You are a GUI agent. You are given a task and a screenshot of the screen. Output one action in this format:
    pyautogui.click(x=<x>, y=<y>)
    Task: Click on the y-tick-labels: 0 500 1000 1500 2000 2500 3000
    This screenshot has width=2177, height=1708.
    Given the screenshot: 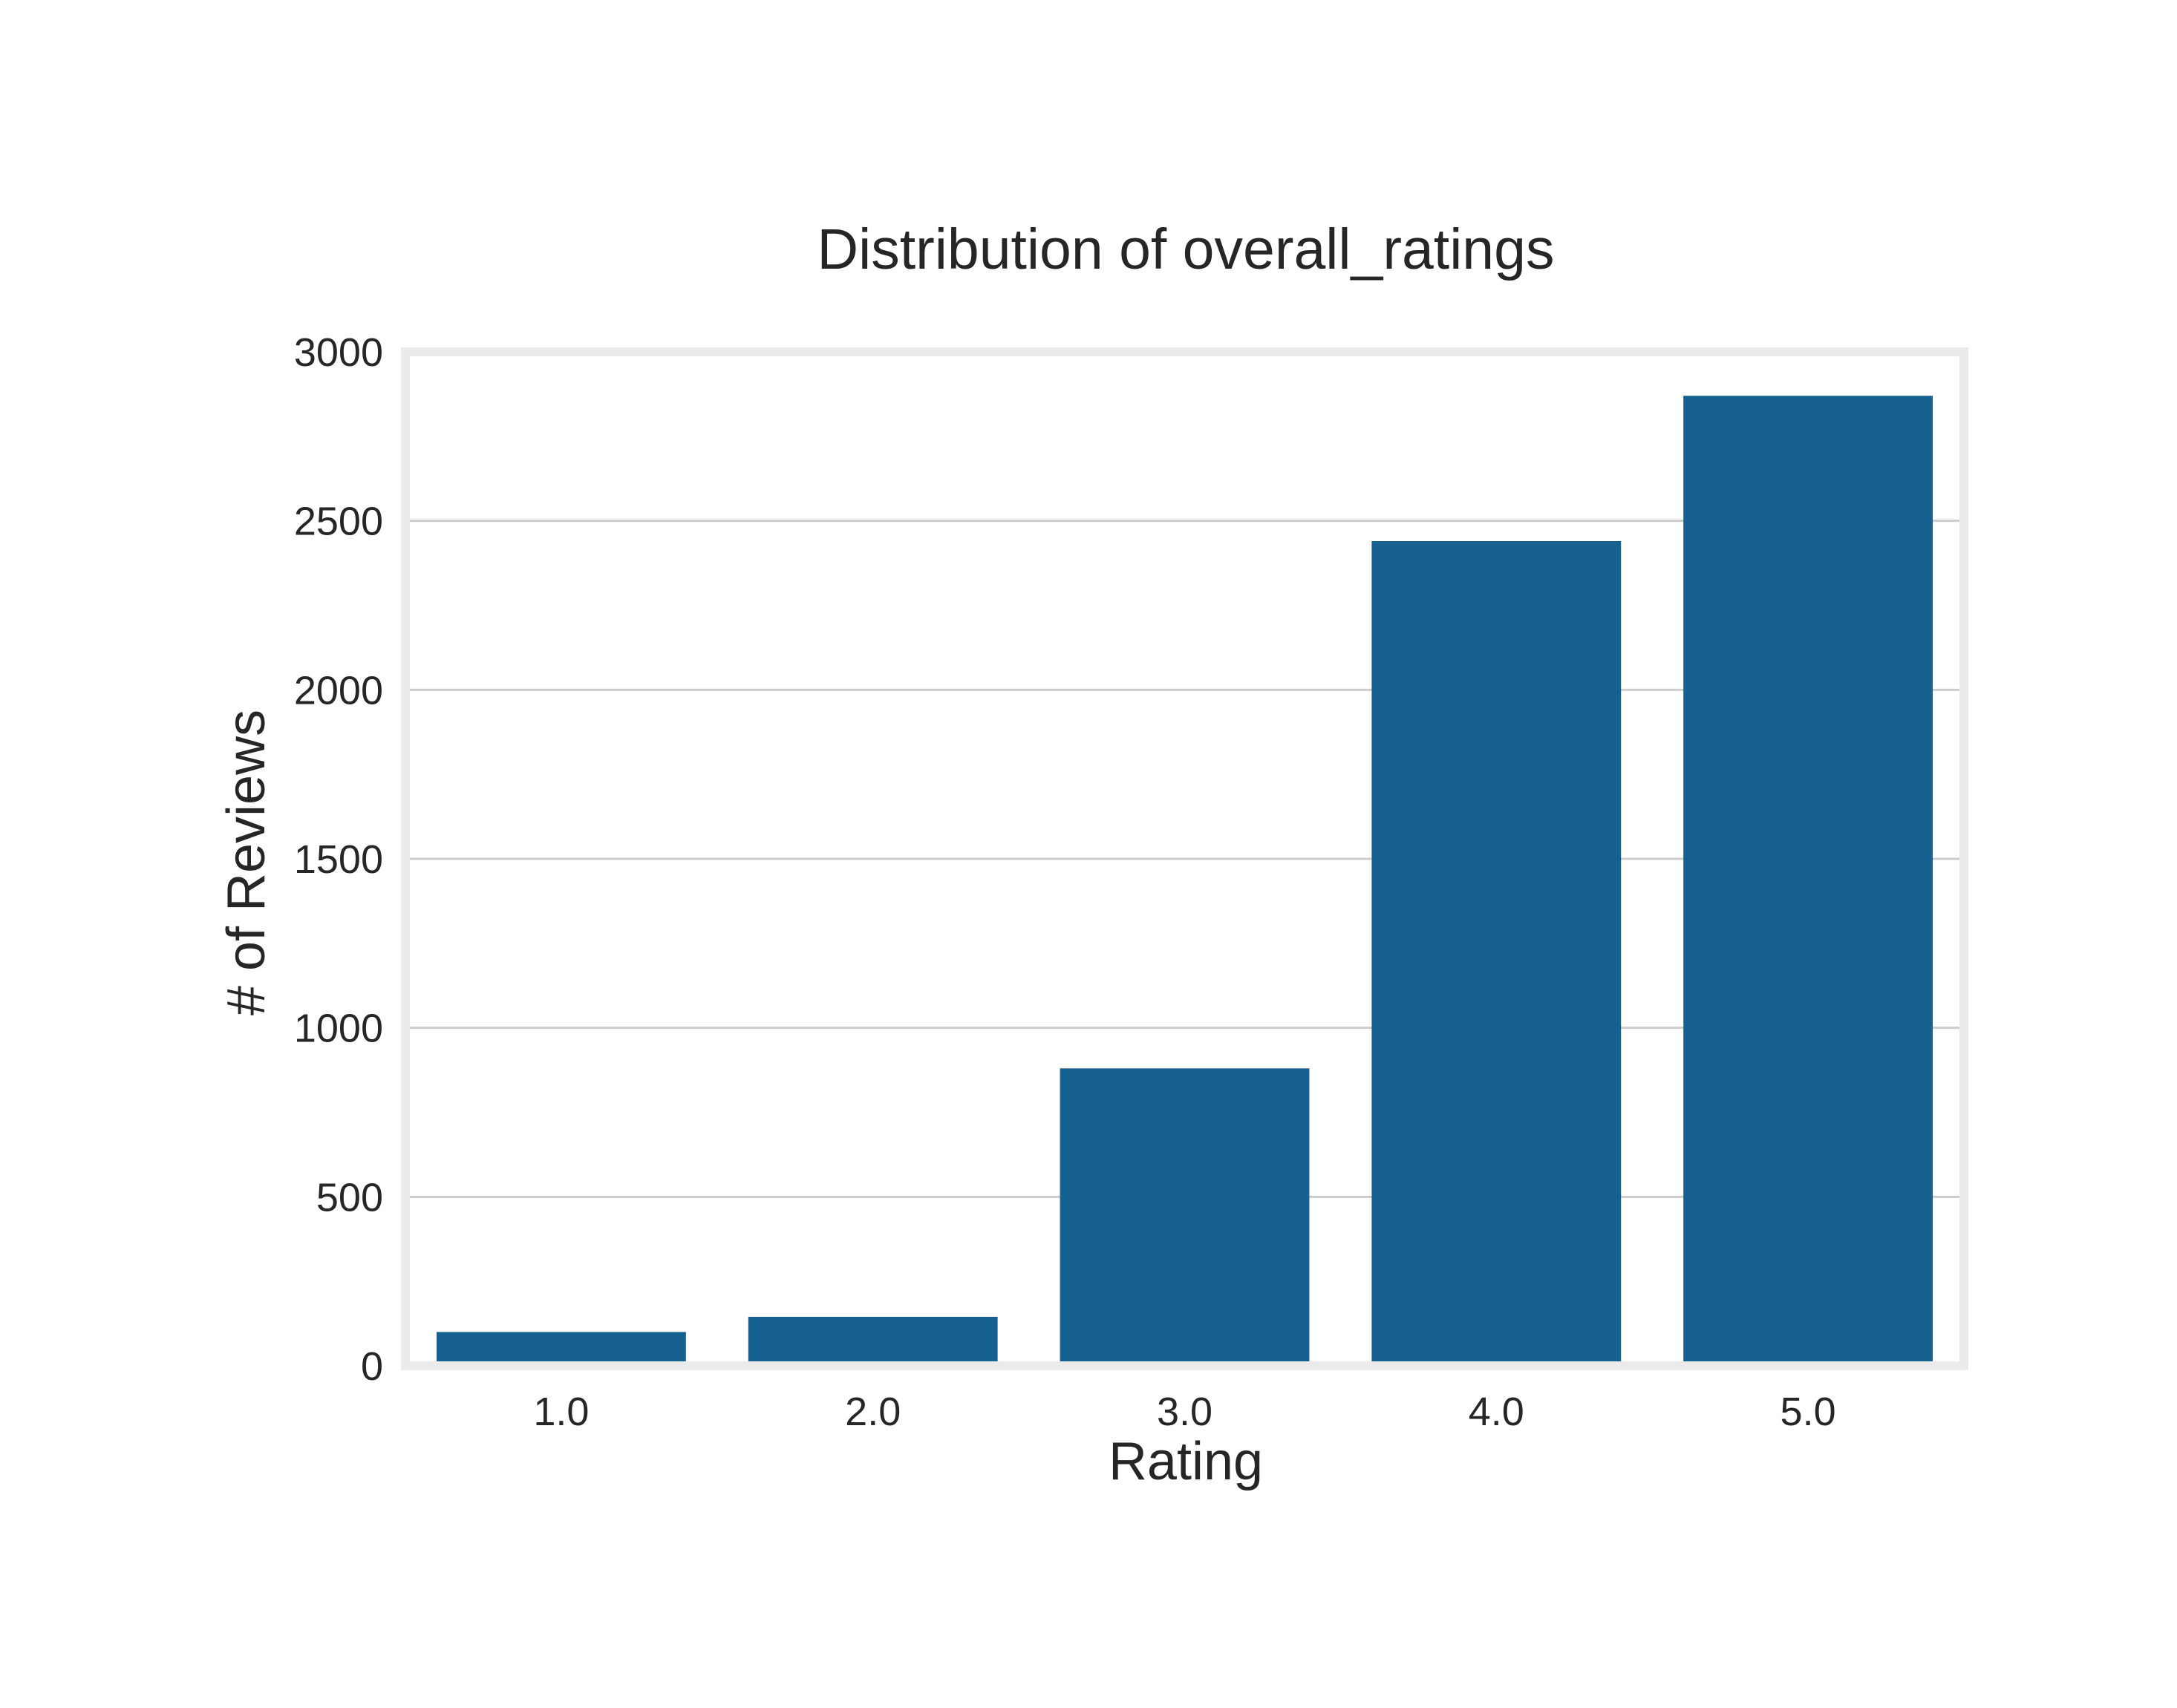 What is the action you would take?
    pyautogui.click(x=338, y=860)
    